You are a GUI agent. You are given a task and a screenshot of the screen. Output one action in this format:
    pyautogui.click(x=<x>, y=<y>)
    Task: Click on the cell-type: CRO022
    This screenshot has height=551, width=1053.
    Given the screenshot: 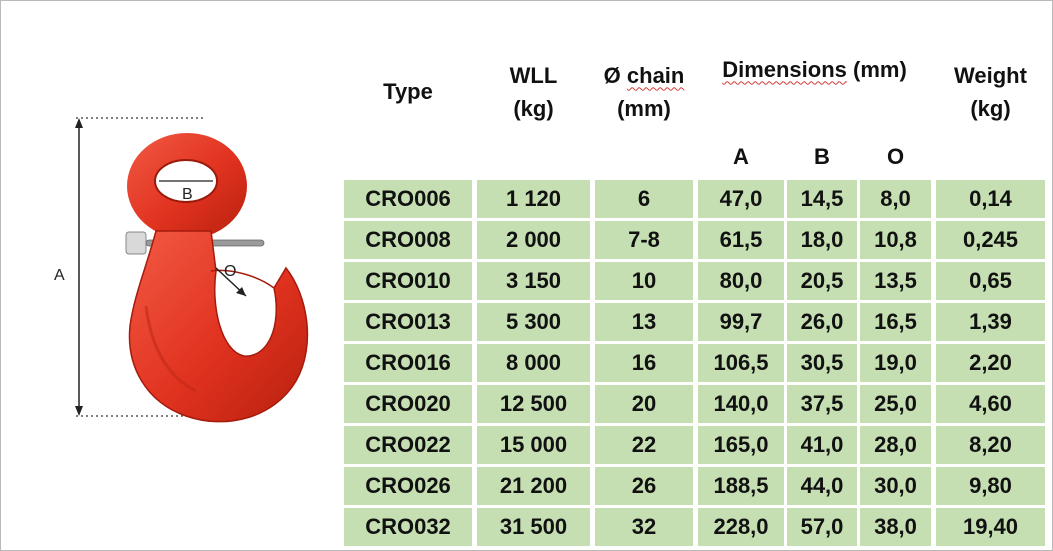 What is the action you would take?
    pyautogui.click(x=408, y=445)
    